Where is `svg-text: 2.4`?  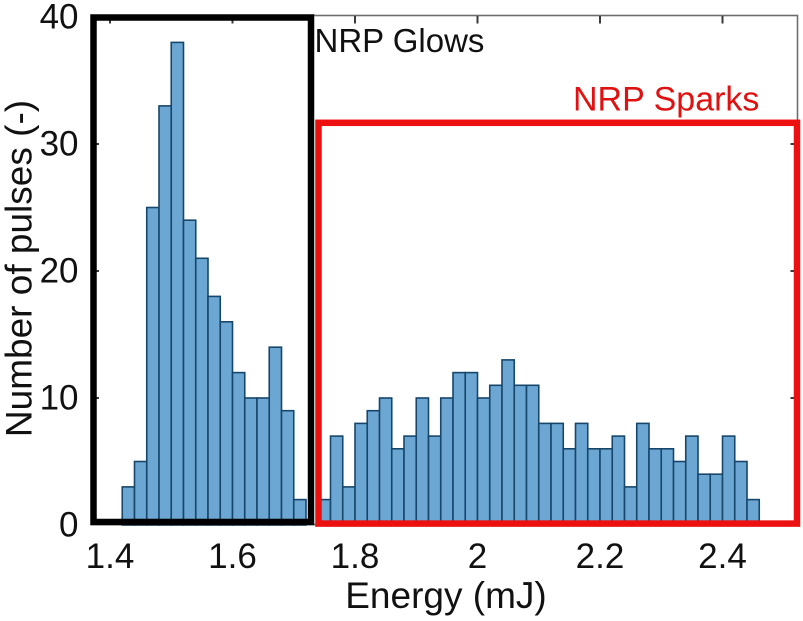
svg-text: 2.4 is located at coordinates (722, 556).